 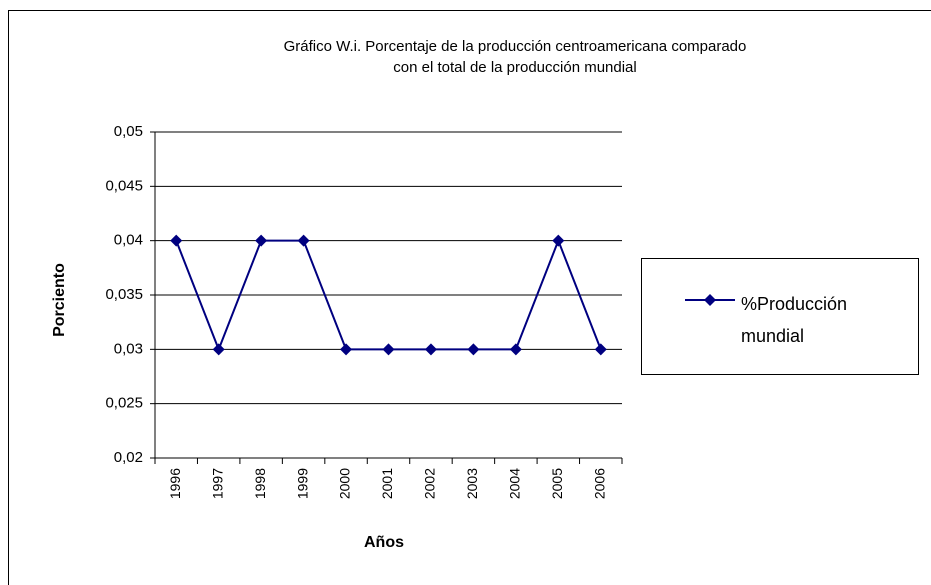 What do you see at coordinates (260, 483) in the screenshot?
I see `x-tick-label: 1998` at bounding box center [260, 483].